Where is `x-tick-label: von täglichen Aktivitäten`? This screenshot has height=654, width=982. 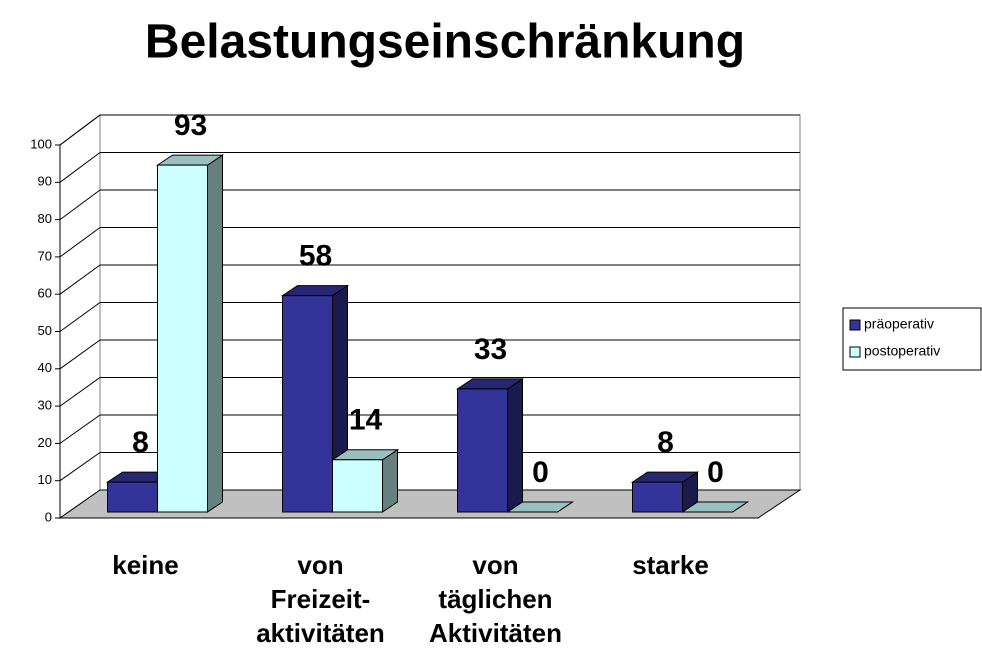 x-tick-label: von täglichen Aktivitäten is located at coordinates (495, 599).